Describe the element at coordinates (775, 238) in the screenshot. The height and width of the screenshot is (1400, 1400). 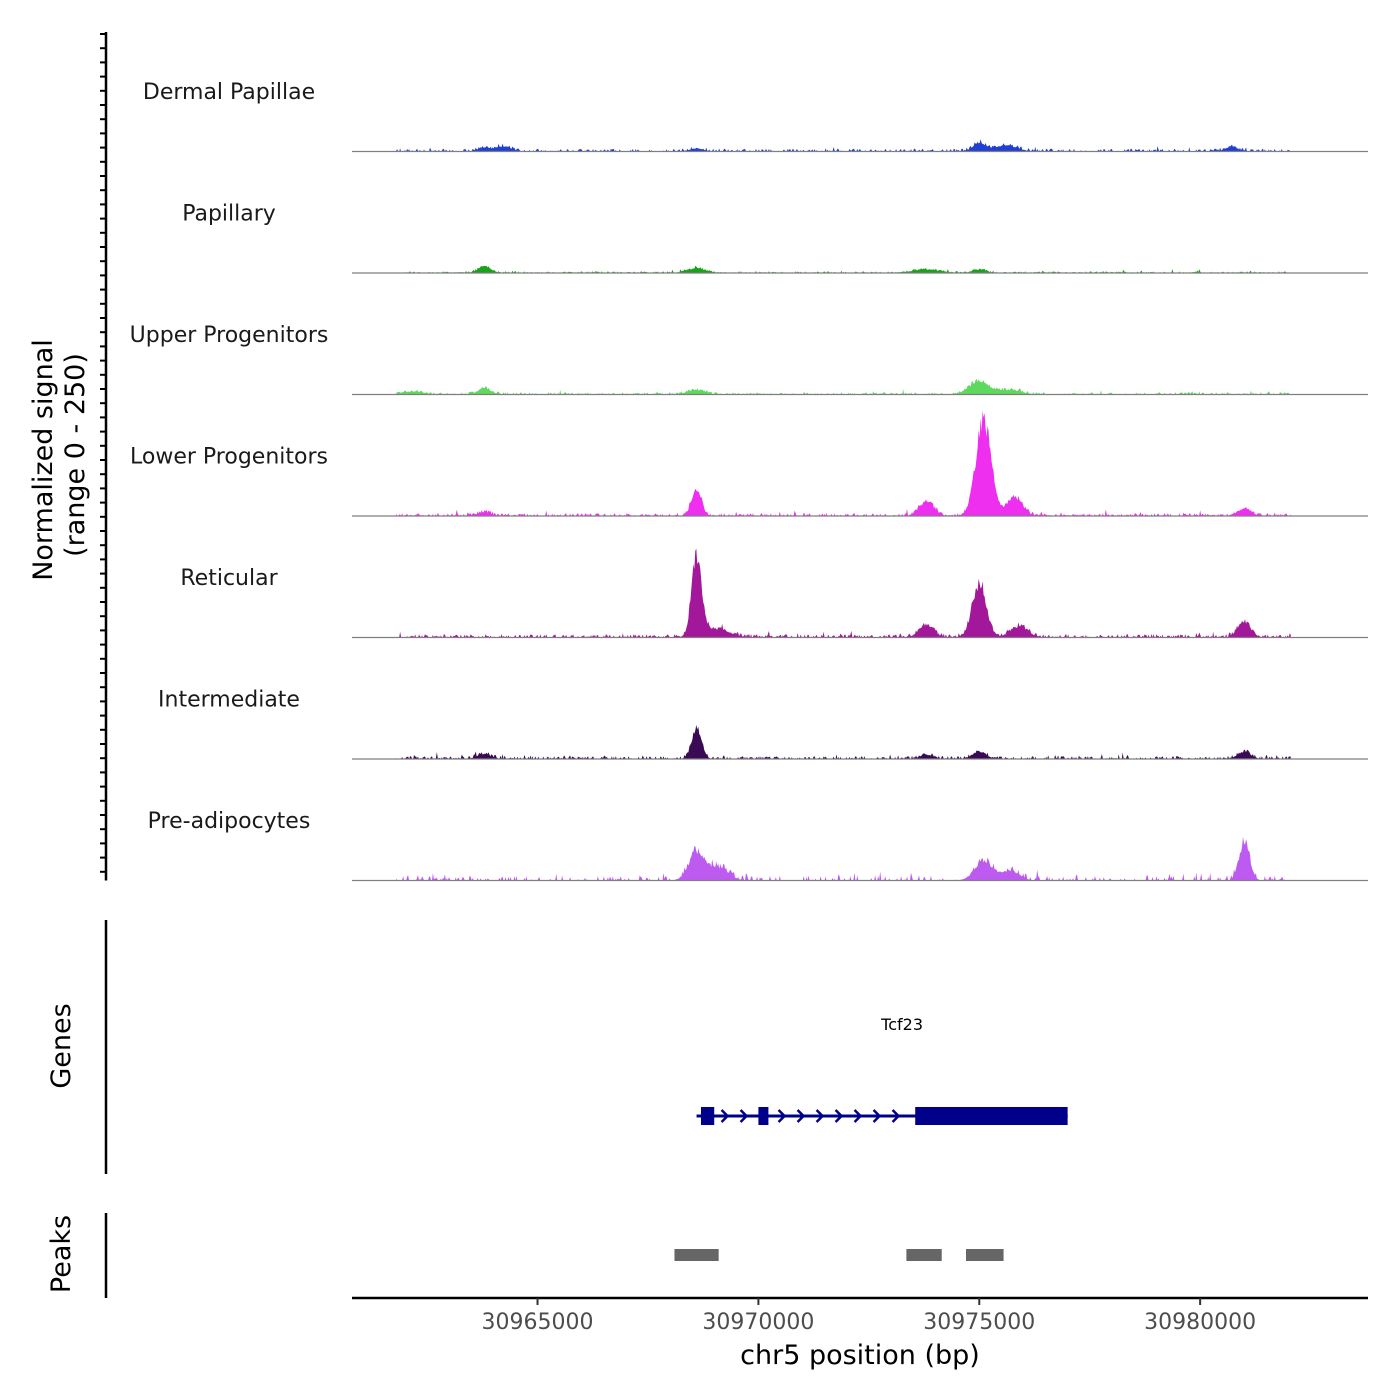
I see `track-papillary: Papillary` at that location.